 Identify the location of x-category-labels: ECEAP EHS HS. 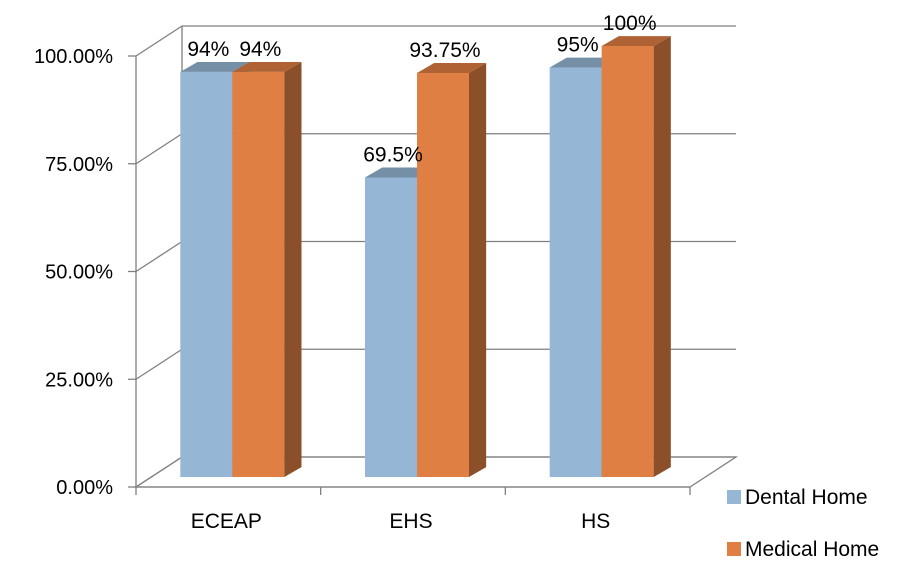
(401, 521).